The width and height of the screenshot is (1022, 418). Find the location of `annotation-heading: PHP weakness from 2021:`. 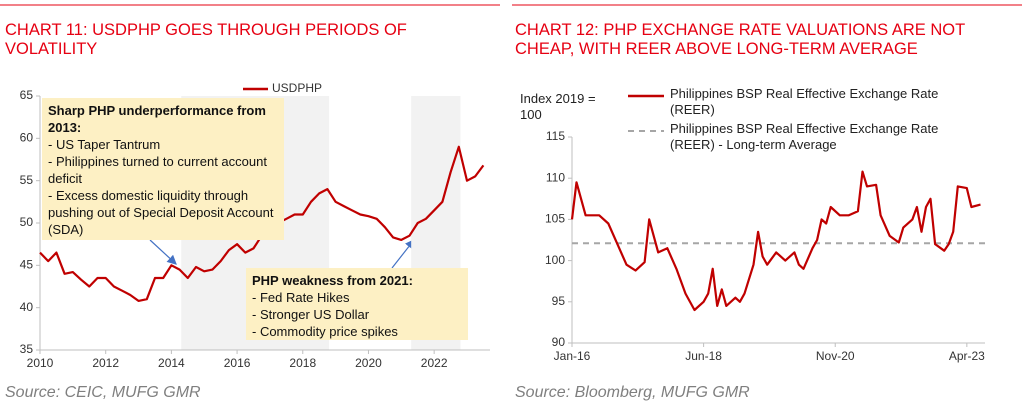

annotation-heading: PHP weakness from 2021: is located at coordinates (332, 280).